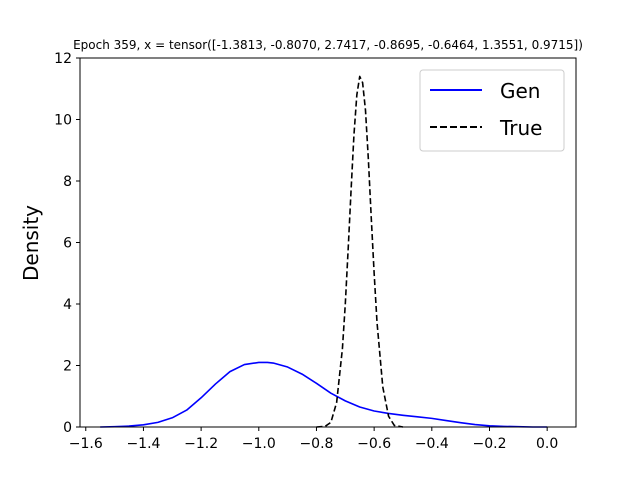 Image resolution: width=640 pixels, height=480 pixels. I want to click on x-tick-label: −0.2, so click(489, 444).